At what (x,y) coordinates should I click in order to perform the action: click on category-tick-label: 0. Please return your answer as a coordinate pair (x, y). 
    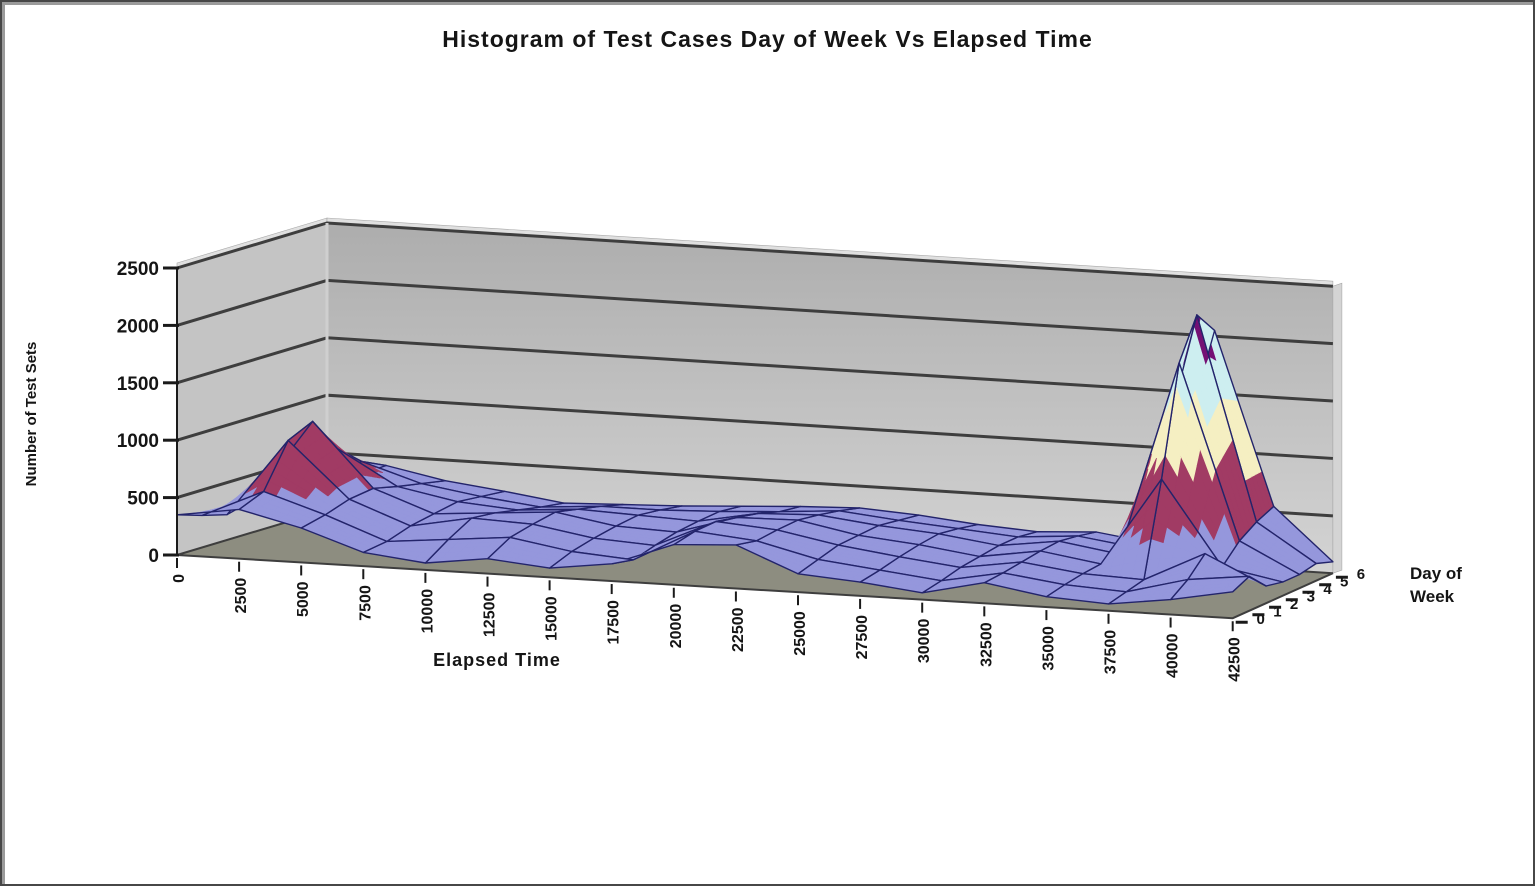
    Looking at the image, I should click on (179, 578).